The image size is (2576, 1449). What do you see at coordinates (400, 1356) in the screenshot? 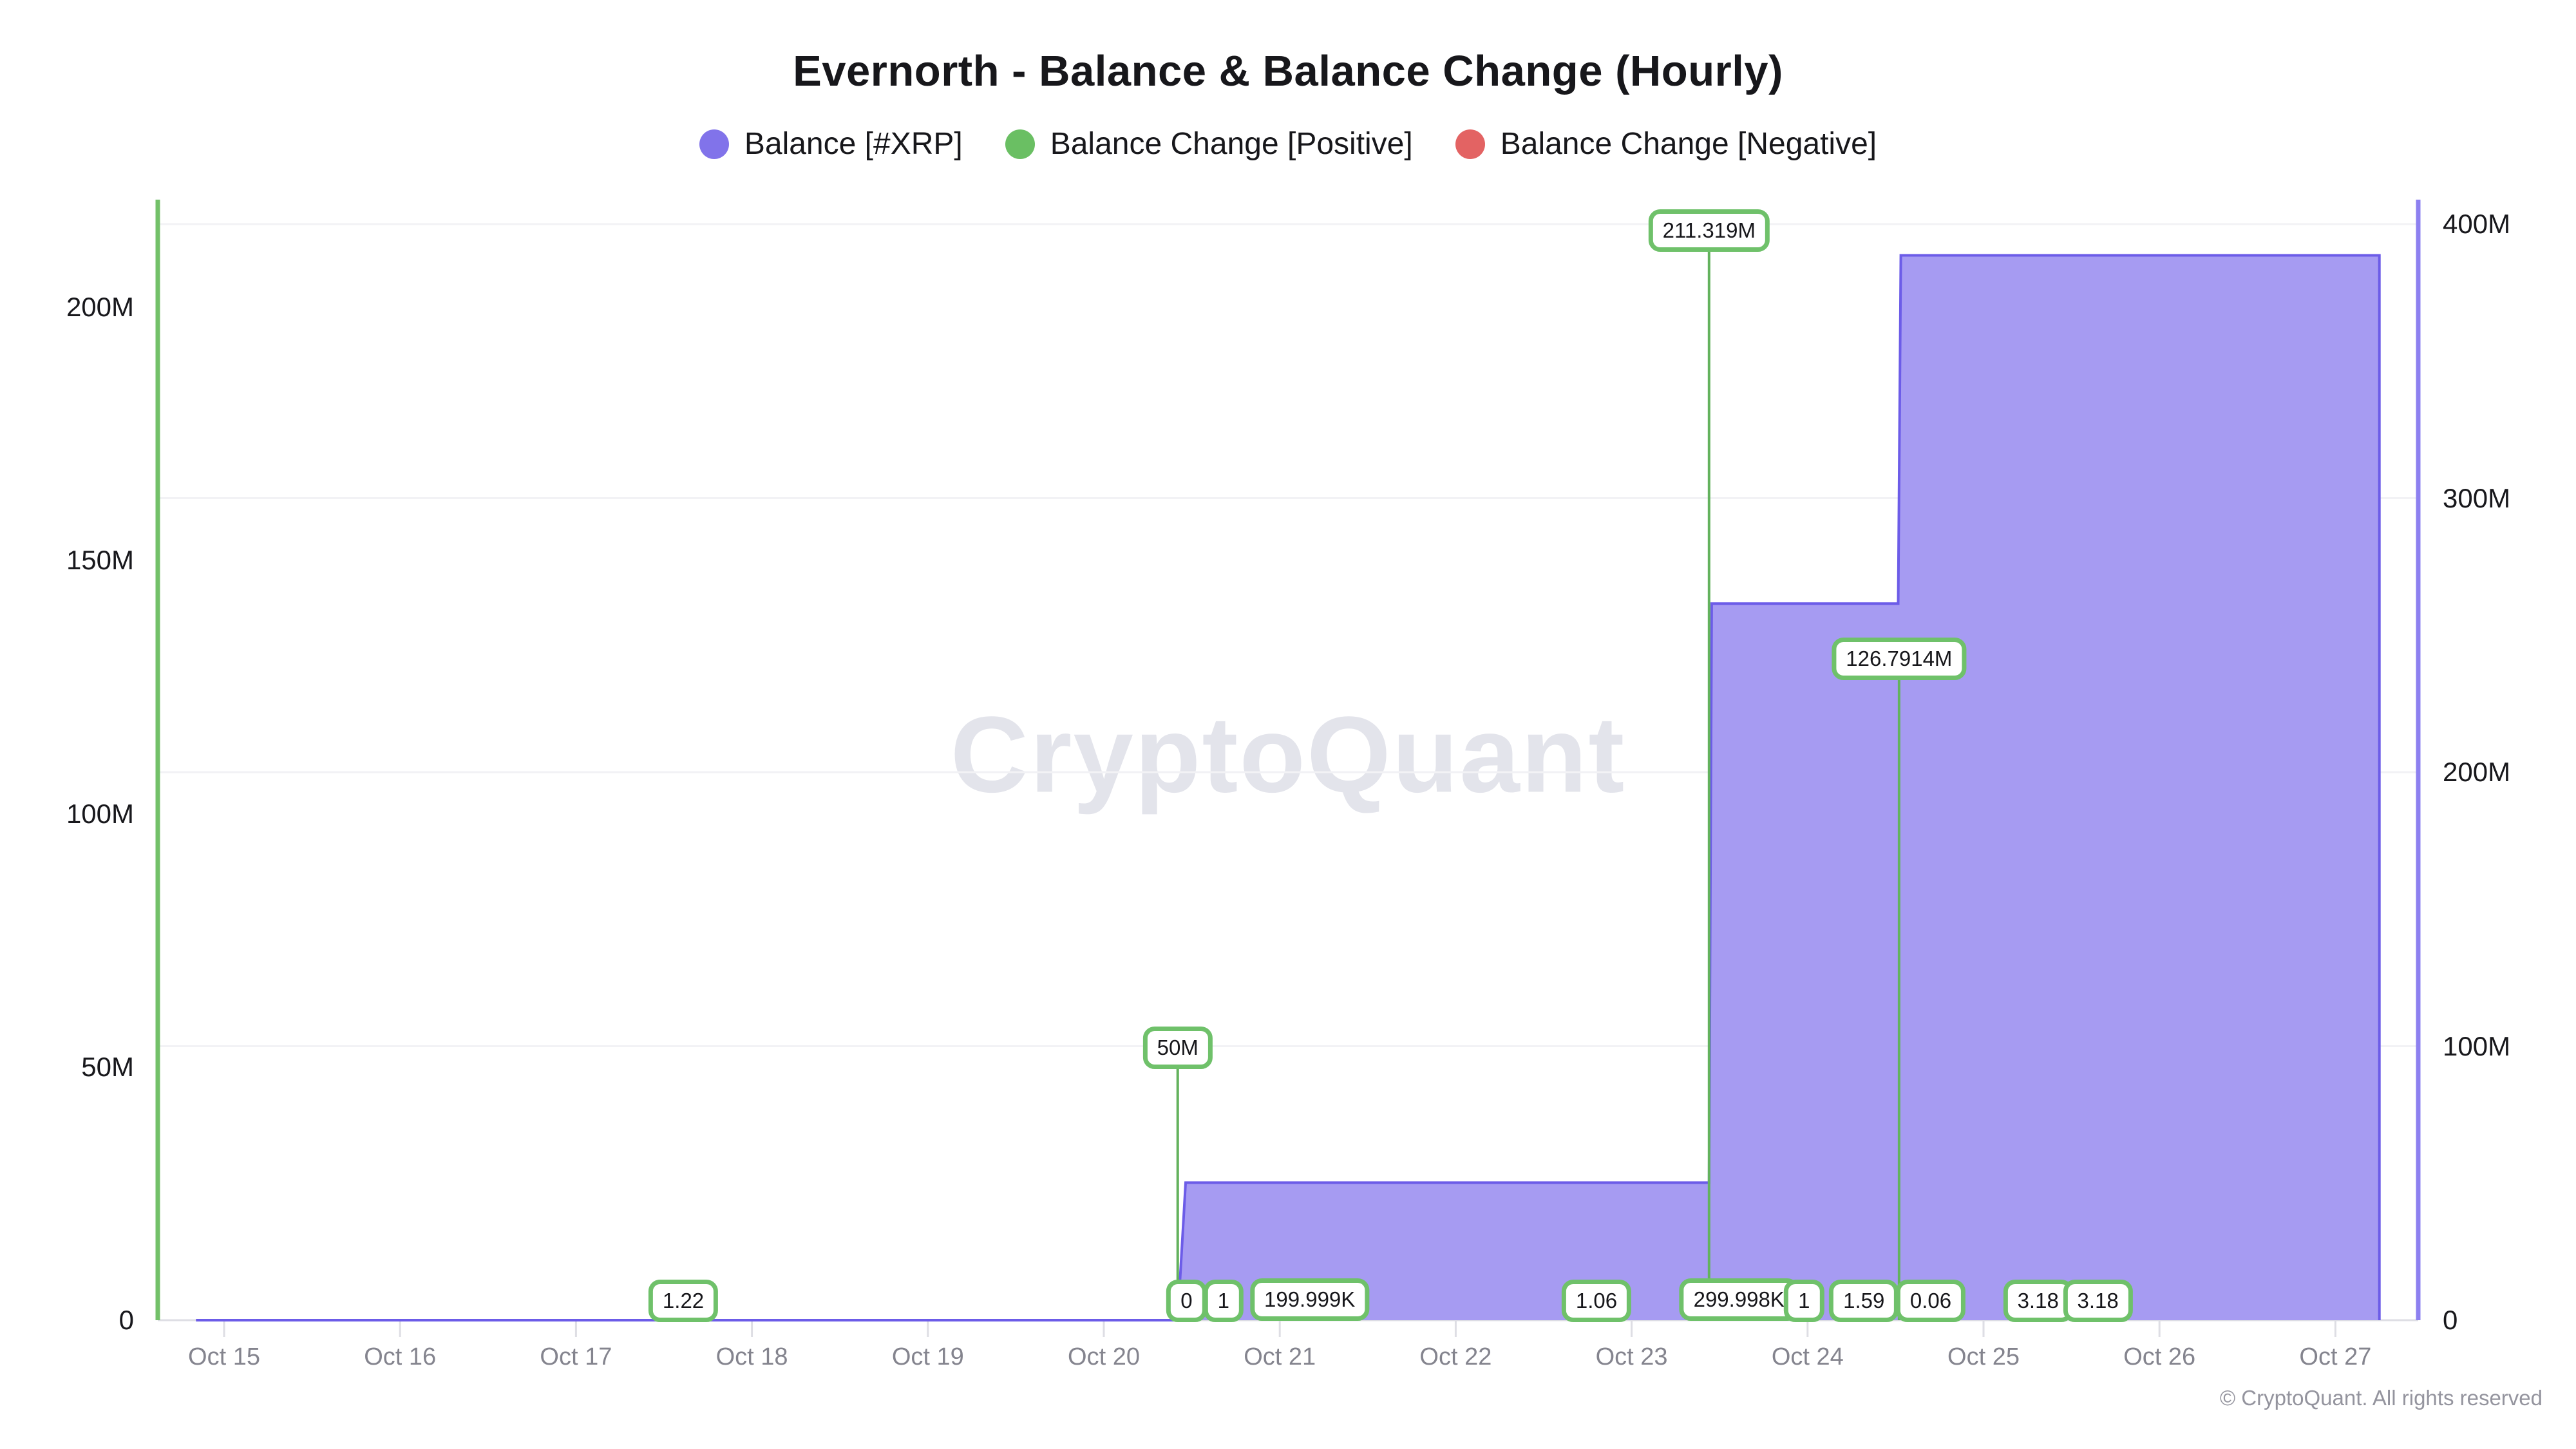
I see `x-axis-tick-label: Oct 16` at bounding box center [400, 1356].